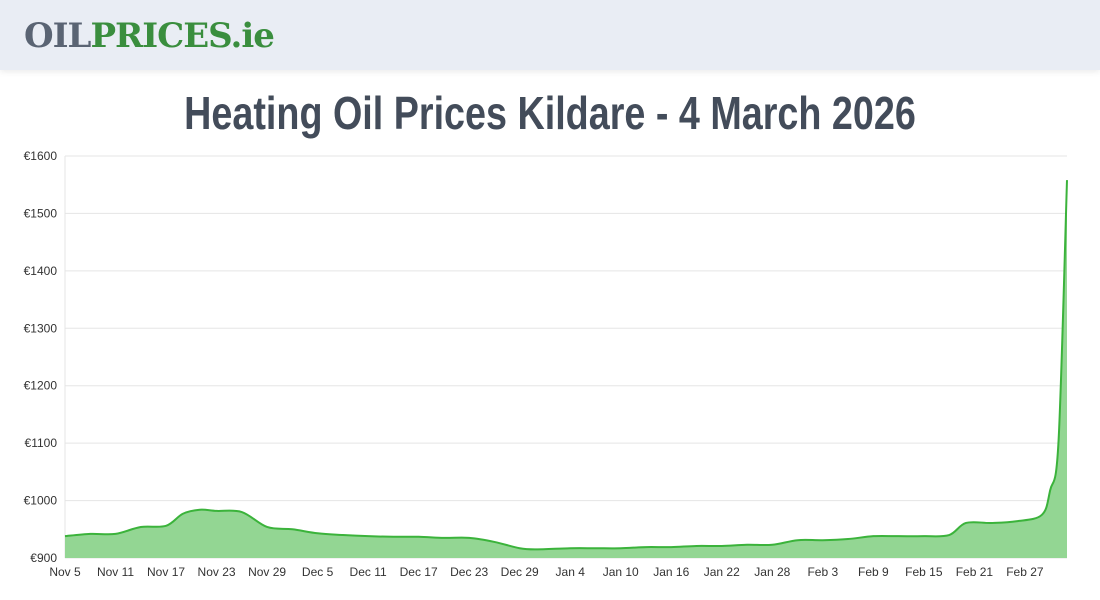 The image size is (1100, 600). What do you see at coordinates (41, 213) in the screenshot?
I see `y-tick-label: €1500` at bounding box center [41, 213].